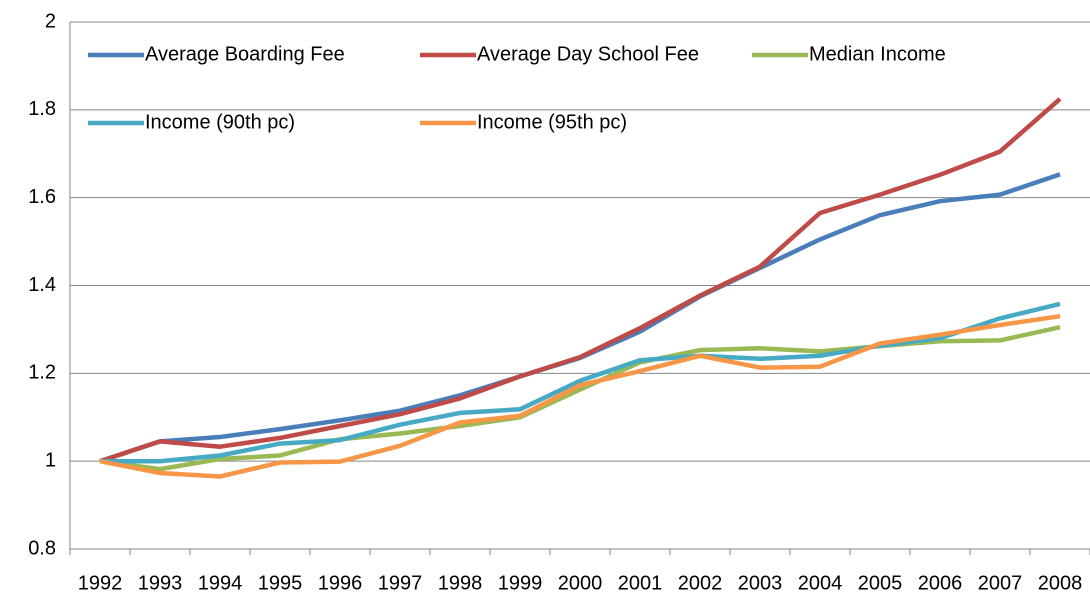  I want to click on x-tick-label: 2007, so click(1000, 583).